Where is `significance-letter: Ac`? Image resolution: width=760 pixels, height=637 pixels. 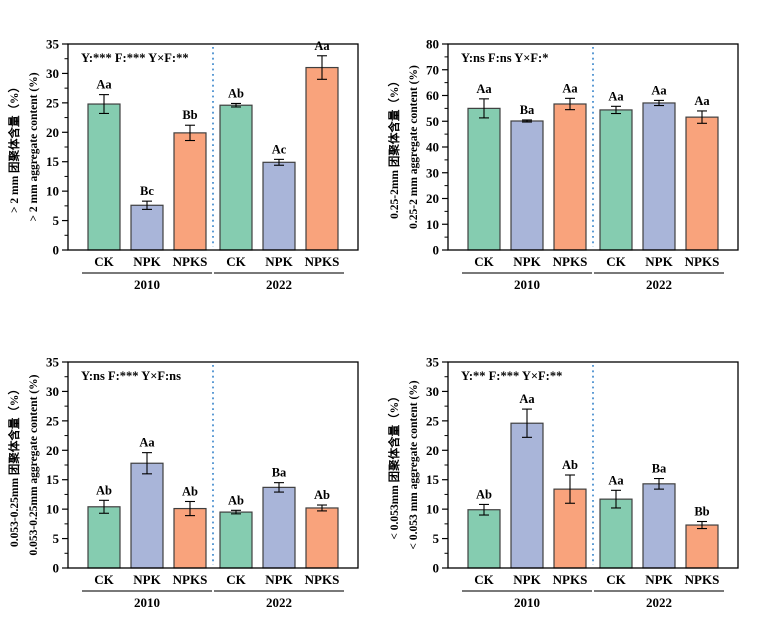
significance-letter: Ac is located at coordinates (279, 149).